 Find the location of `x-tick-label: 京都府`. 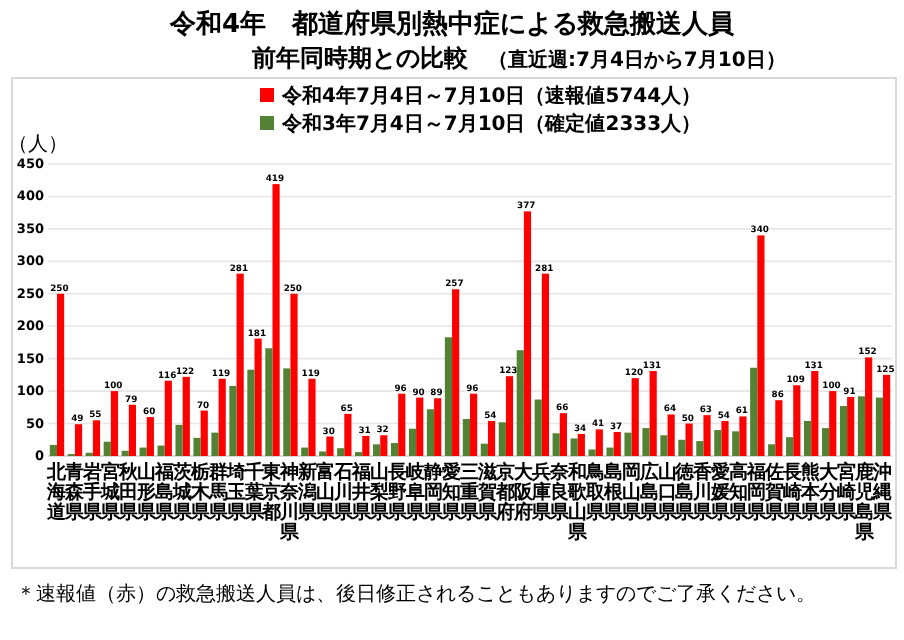

x-tick-label: 京都府 is located at coordinates (504, 492).